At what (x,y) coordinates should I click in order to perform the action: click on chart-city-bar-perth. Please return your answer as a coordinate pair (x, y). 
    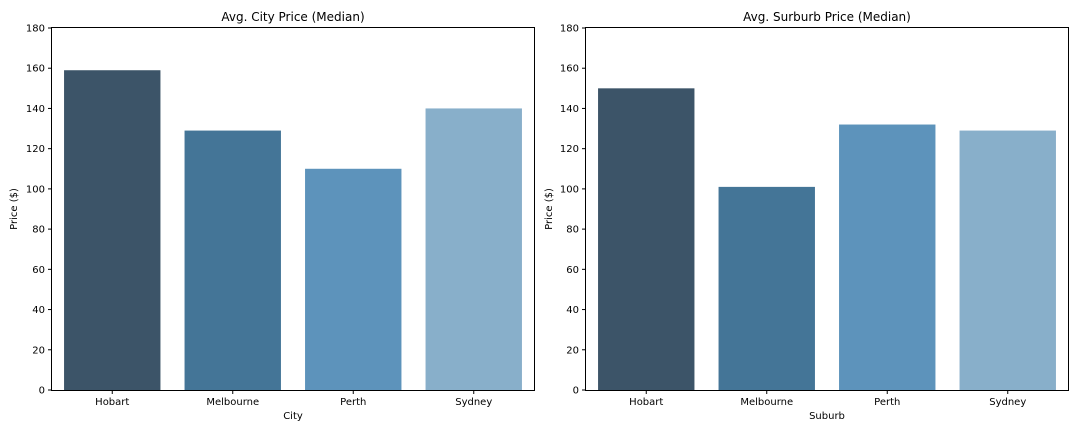
    Looking at the image, I should click on (353, 279).